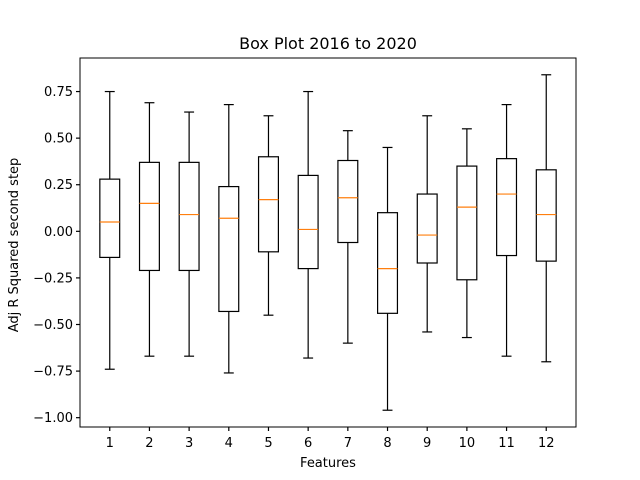  What do you see at coordinates (546, 443) in the screenshot?
I see `x-tick-label: 12` at bounding box center [546, 443].